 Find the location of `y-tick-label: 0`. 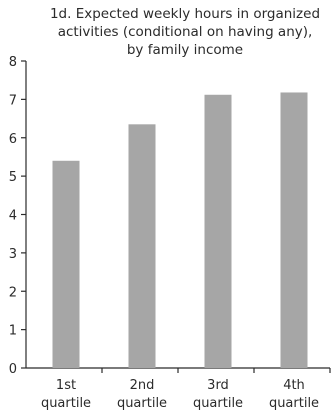

y-tick-label: 0 is located at coordinates (13, 369).